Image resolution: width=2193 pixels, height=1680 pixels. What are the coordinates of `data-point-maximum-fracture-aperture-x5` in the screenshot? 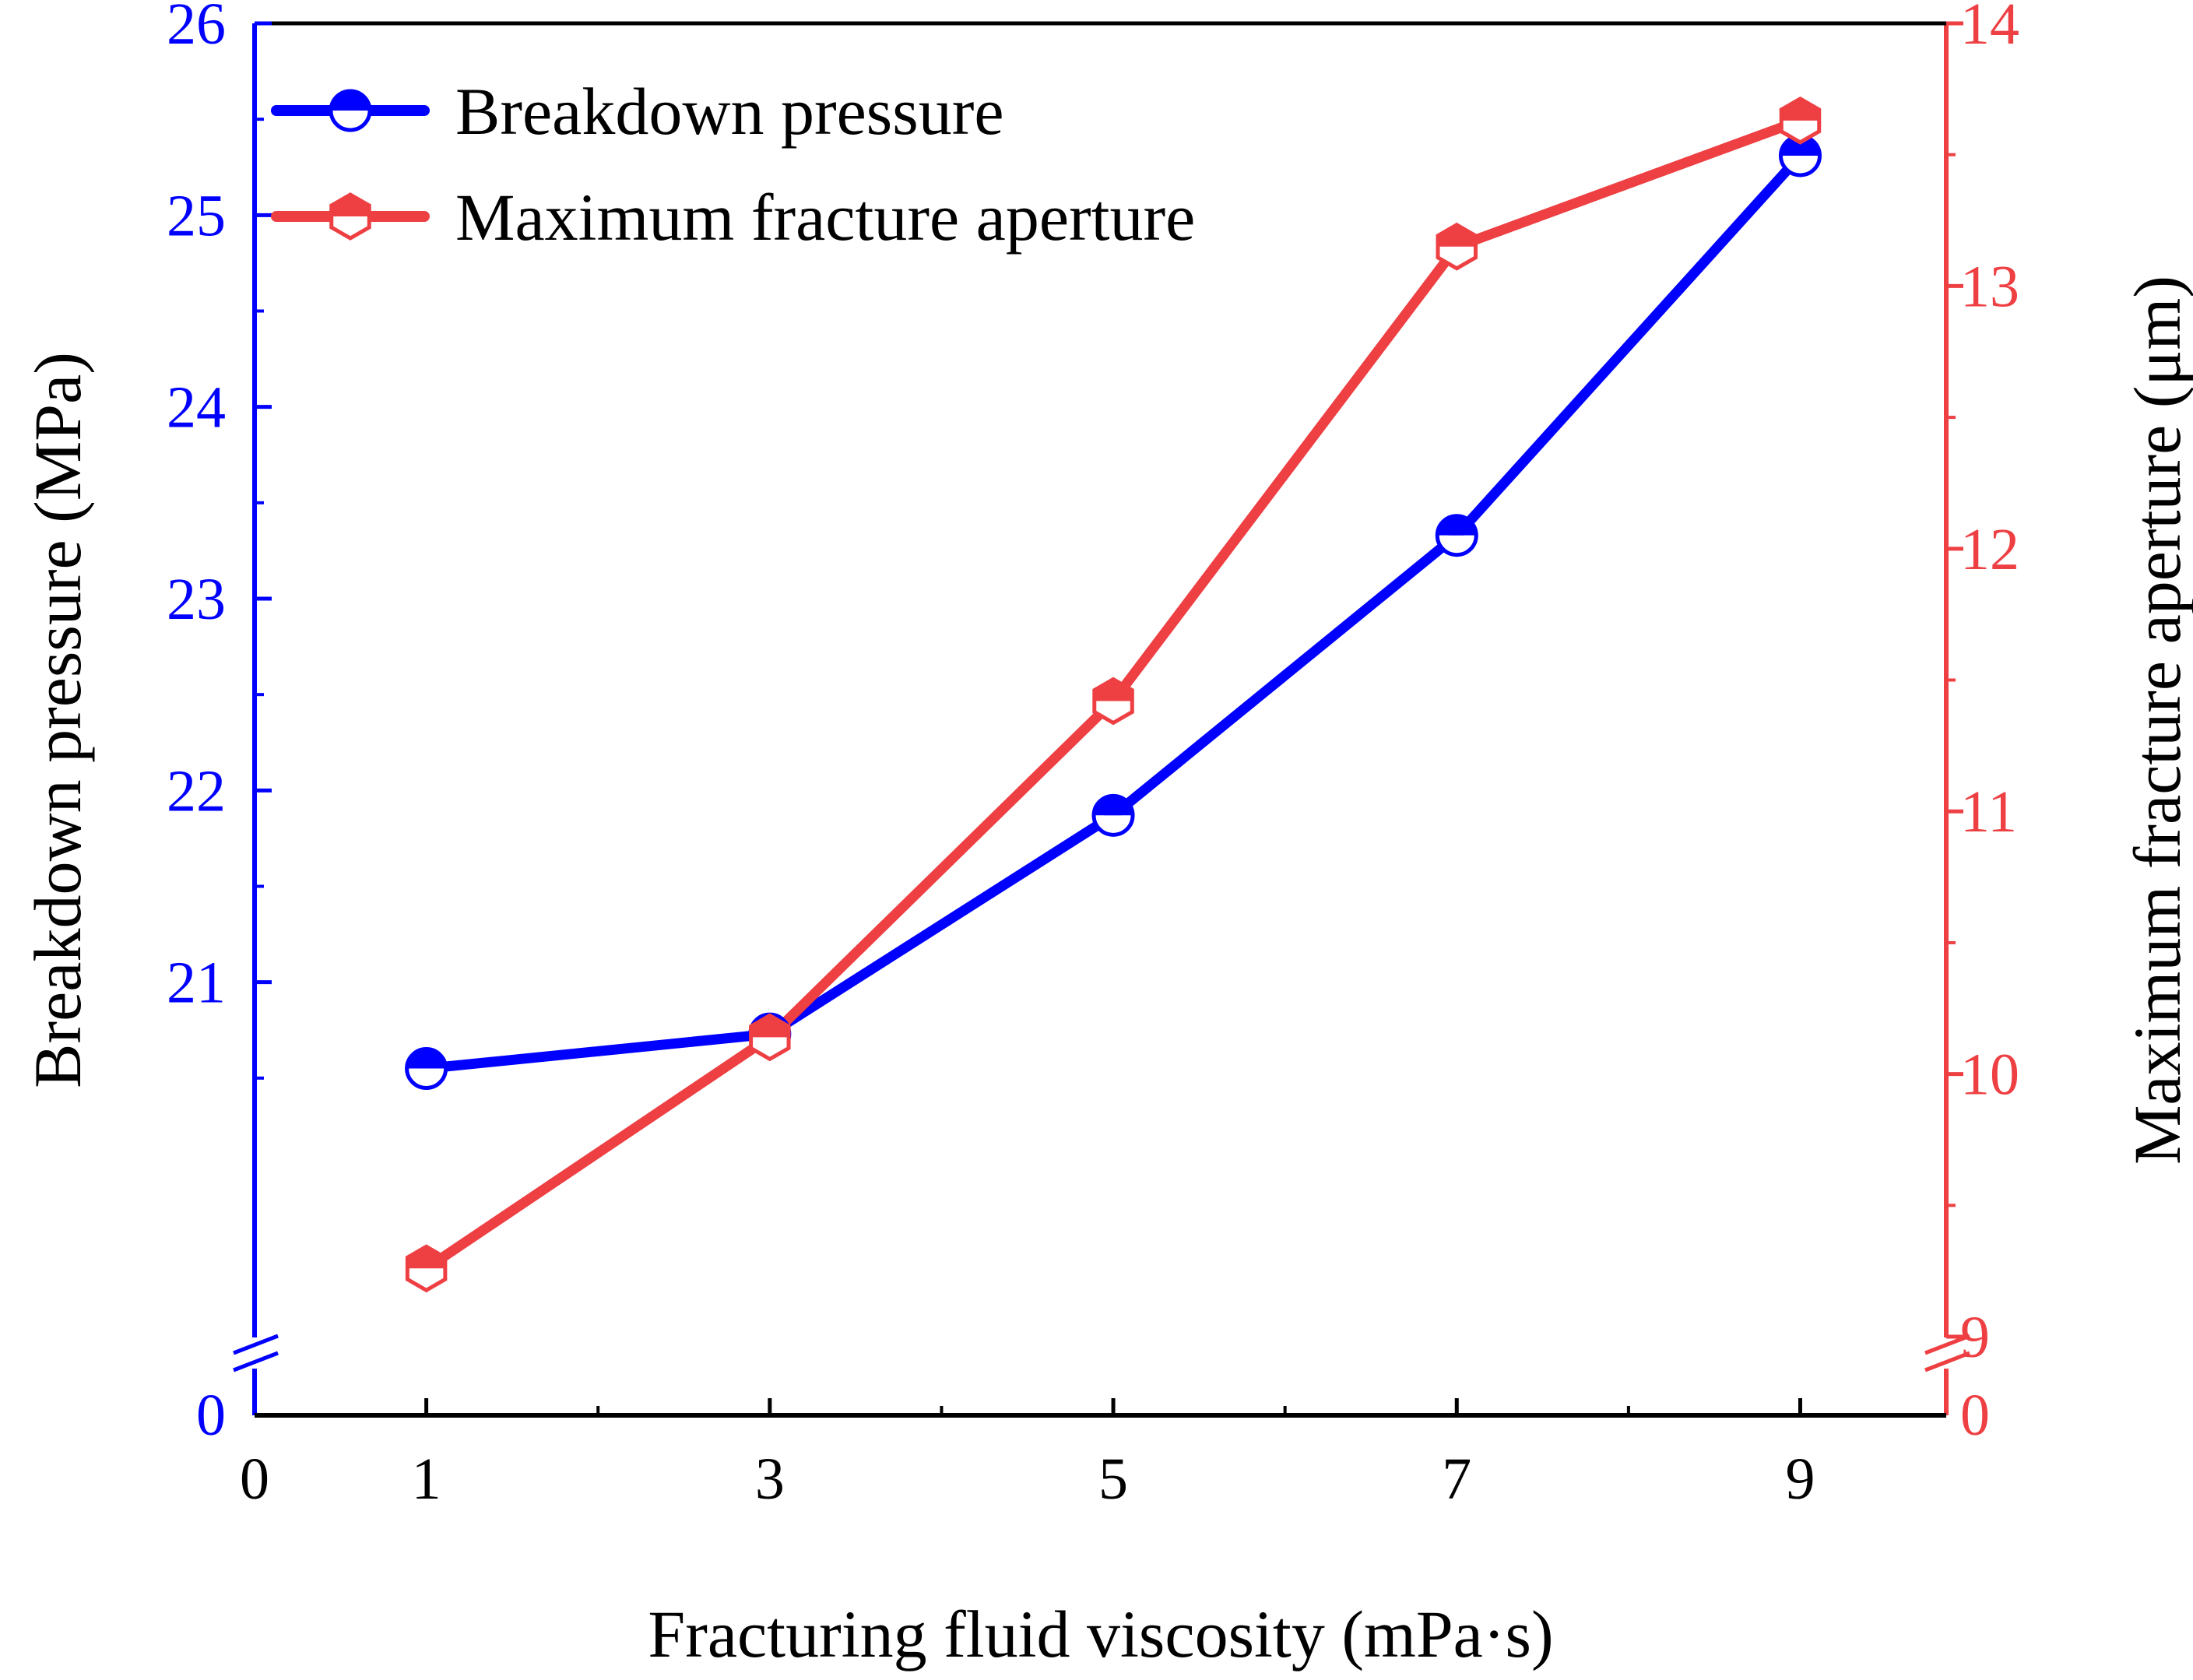 It's located at (1113, 702).